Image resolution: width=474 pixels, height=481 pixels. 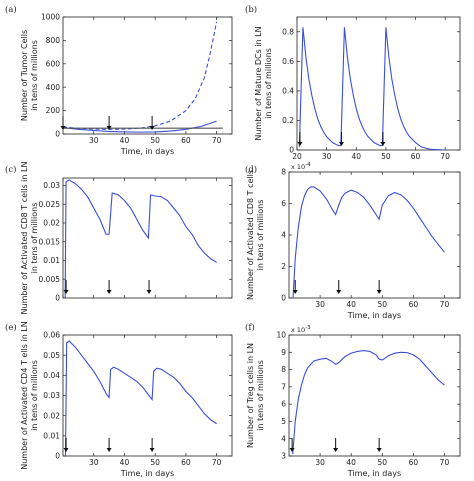 What do you see at coordinates (288, 90) in the screenshot?
I see `y-tick-label: 0.4` at bounding box center [288, 90].